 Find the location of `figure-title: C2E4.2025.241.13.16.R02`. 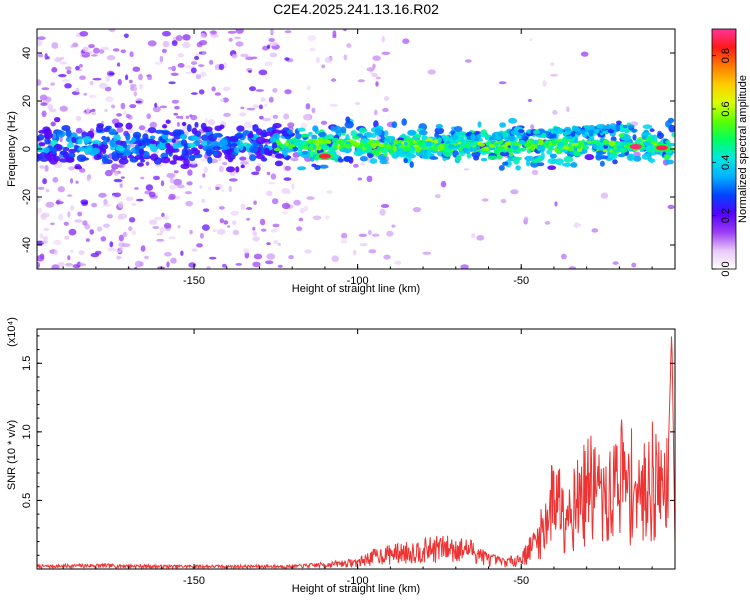

figure-title: C2E4.2025.241.13.16.R02 is located at coordinates (356, 9).